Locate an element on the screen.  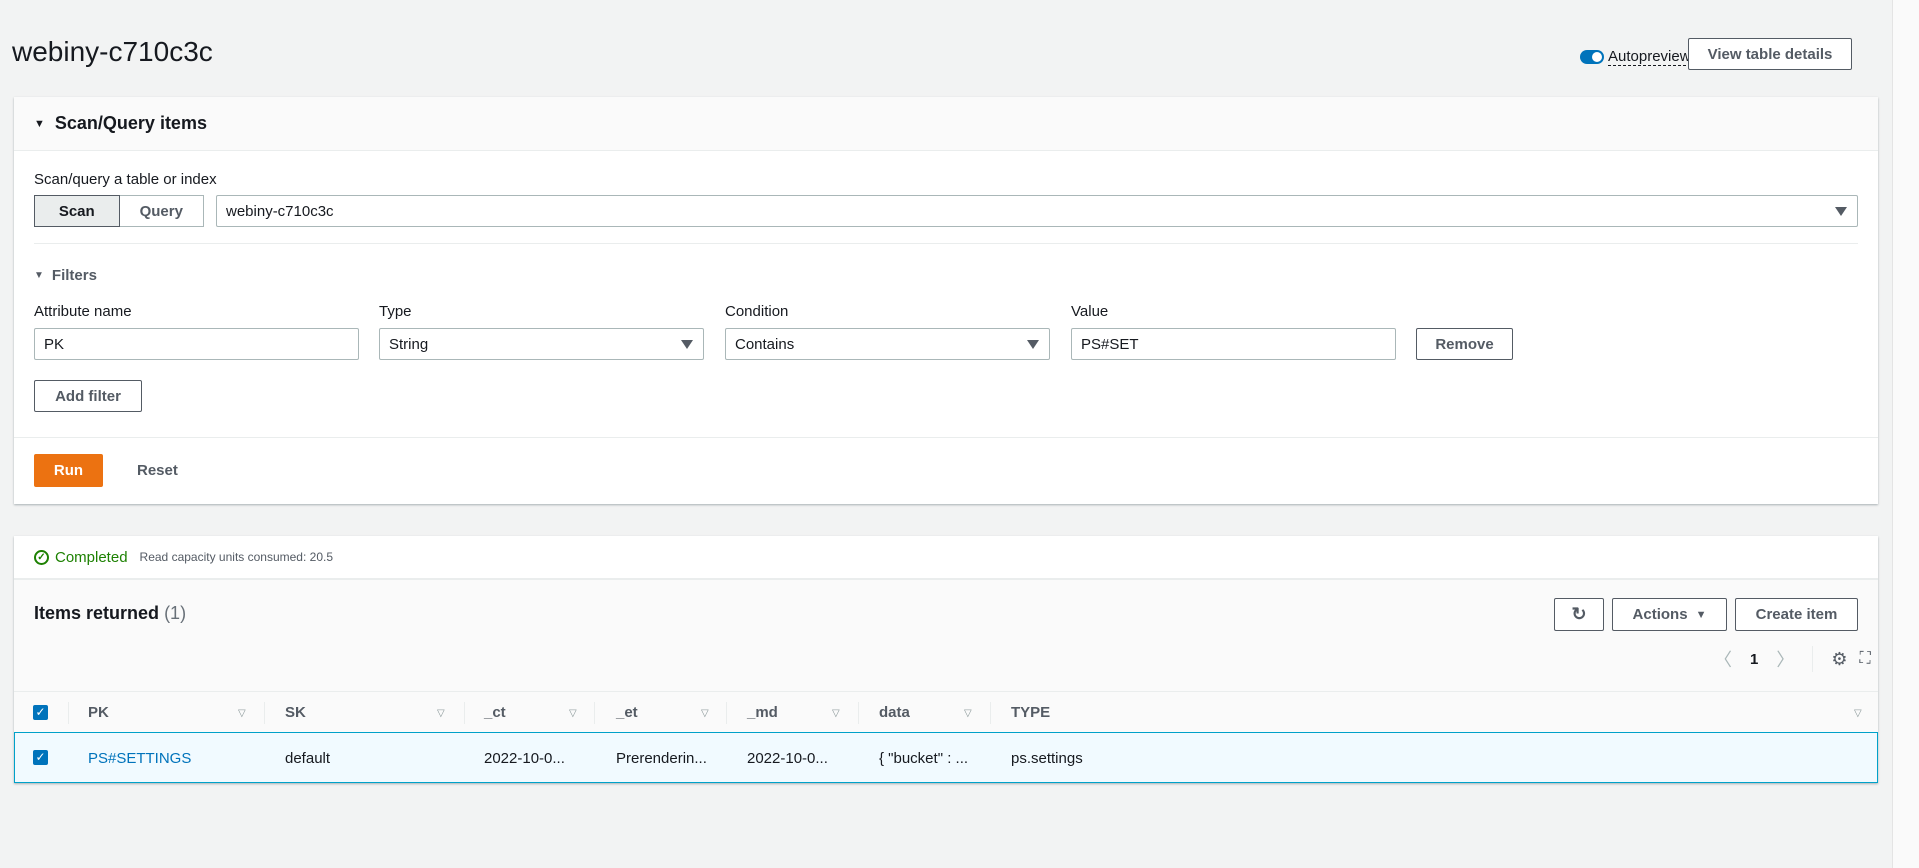
column-header-data: data is located at coordinates (894, 712).